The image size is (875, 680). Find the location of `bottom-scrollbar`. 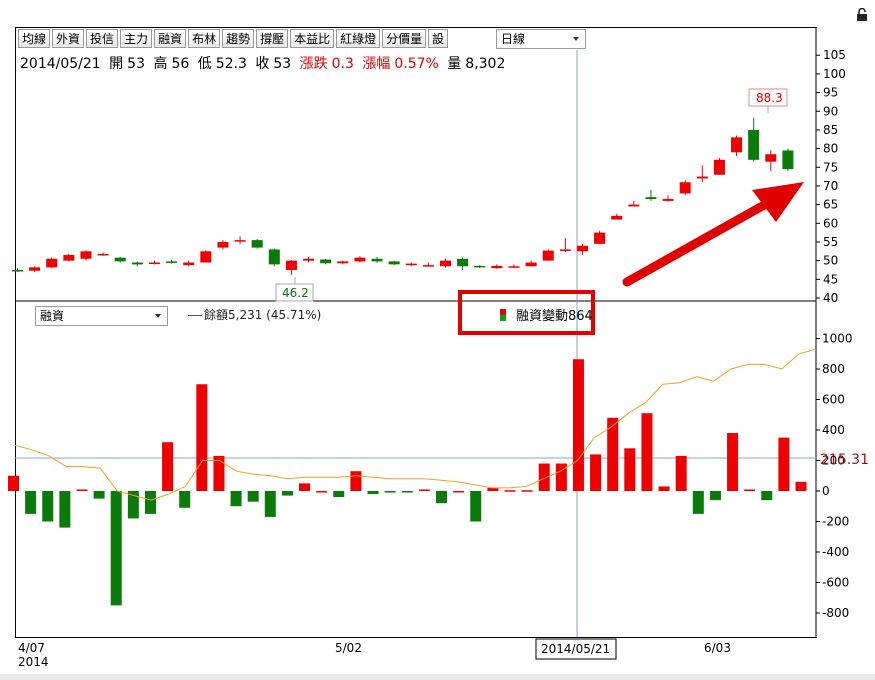

bottom-scrollbar is located at coordinates (437, 677).